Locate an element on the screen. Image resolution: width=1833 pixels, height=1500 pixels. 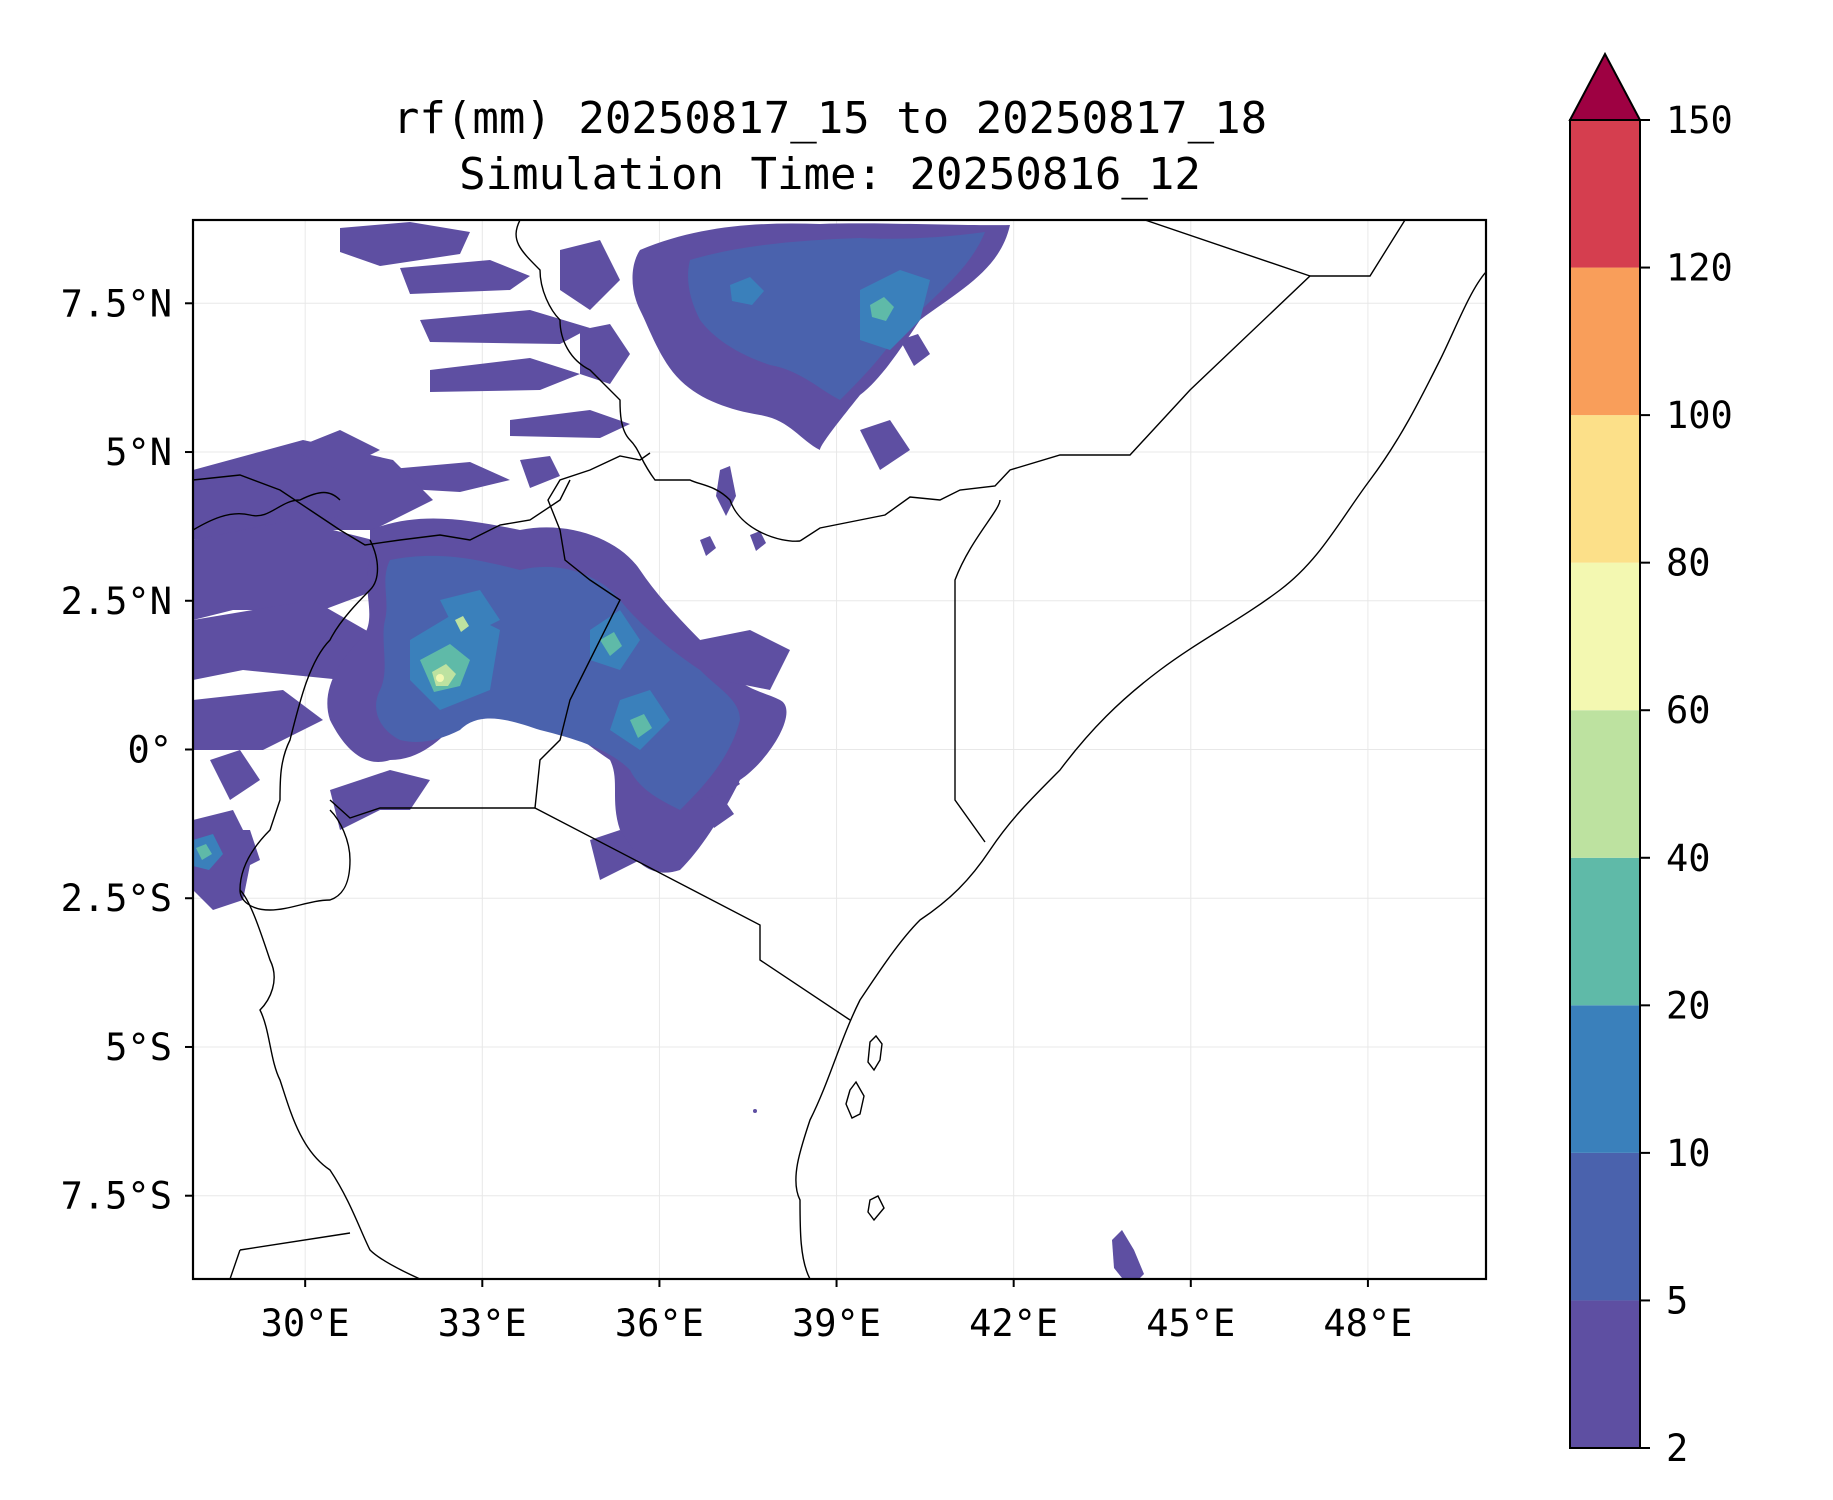
x-axis: 30°E 33°E 36°E 39°E 42°E 45°E 48°E is located at coordinates (836, 1312).